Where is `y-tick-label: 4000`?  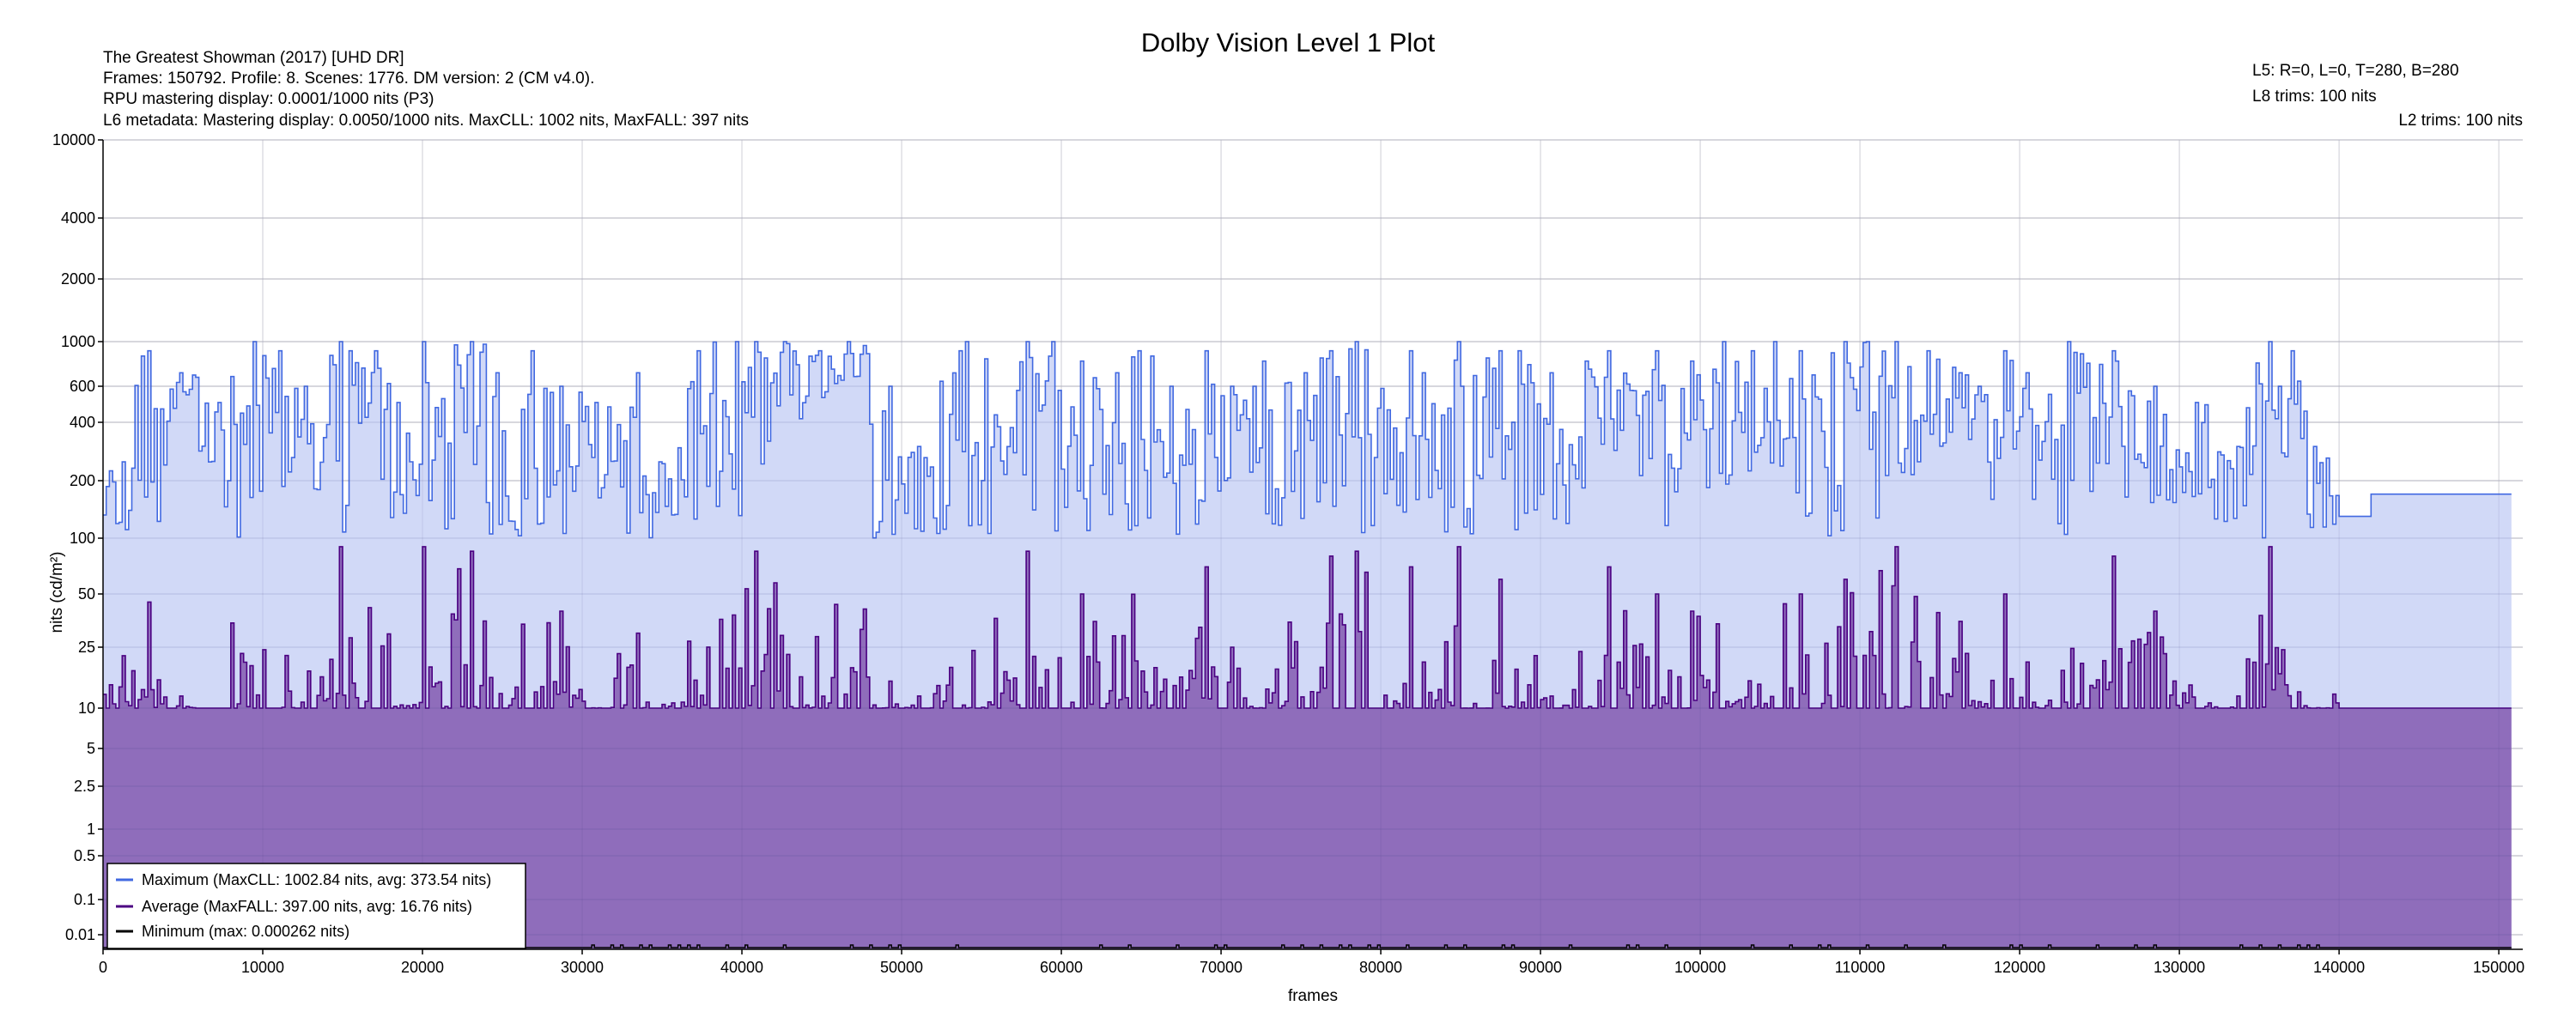
y-tick-label: 4000 is located at coordinates (78, 218).